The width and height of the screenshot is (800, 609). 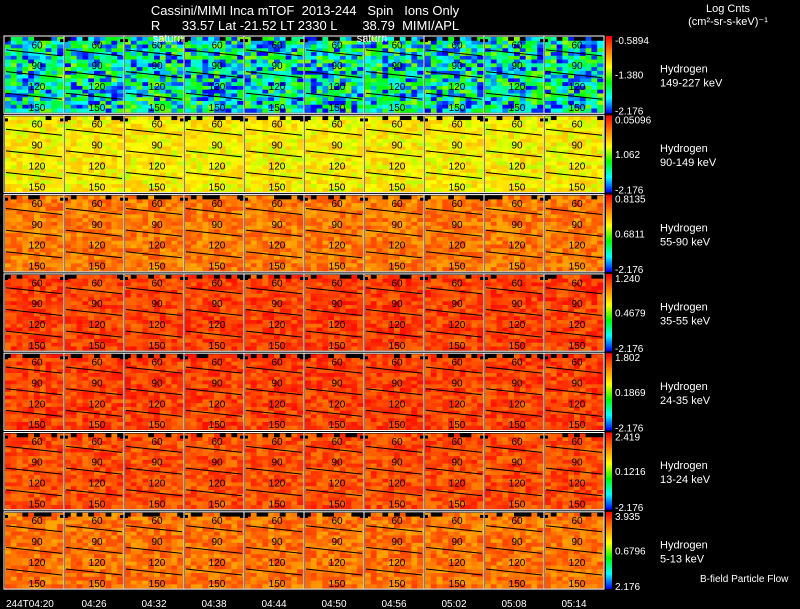 What do you see at coordinates (214, 75) in the screenshot?
I see `field-contour-line` at bounding box center [214, 75].